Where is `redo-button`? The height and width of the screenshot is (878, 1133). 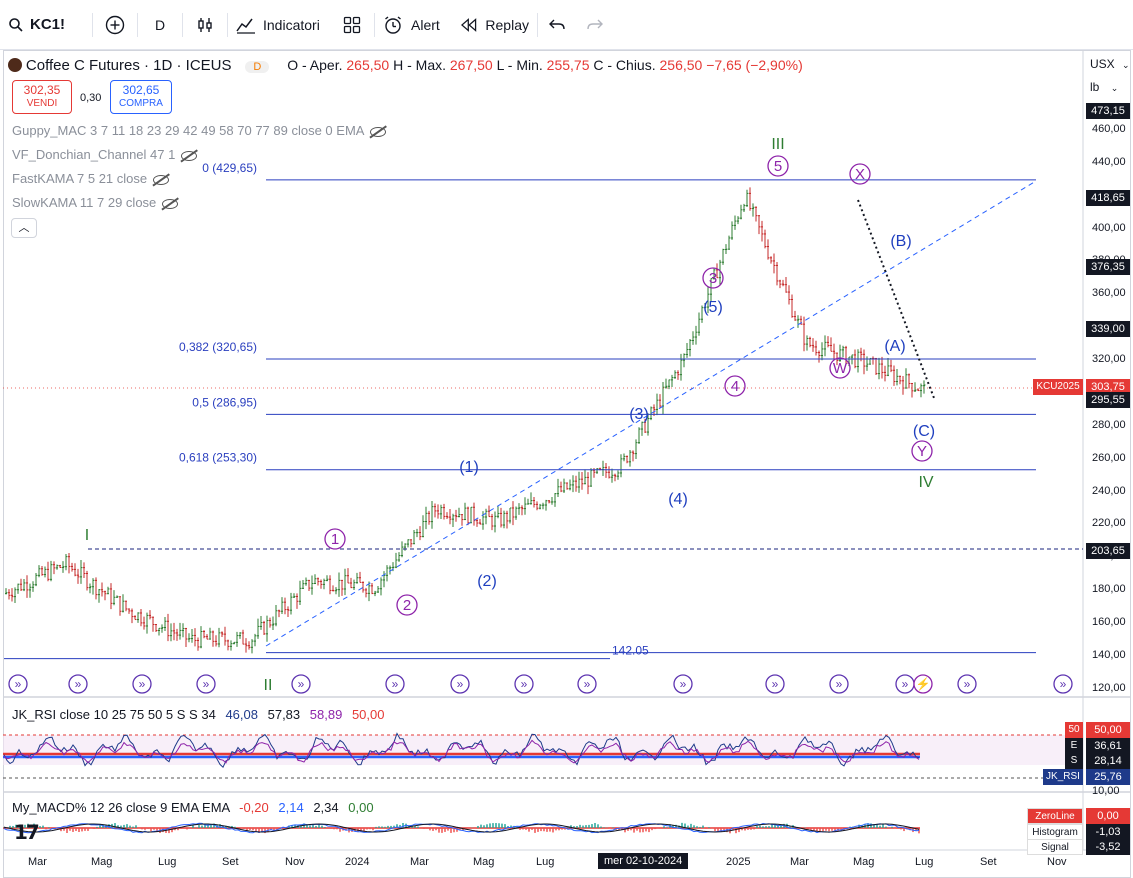 redo-button is located at coordinates (595, 25).